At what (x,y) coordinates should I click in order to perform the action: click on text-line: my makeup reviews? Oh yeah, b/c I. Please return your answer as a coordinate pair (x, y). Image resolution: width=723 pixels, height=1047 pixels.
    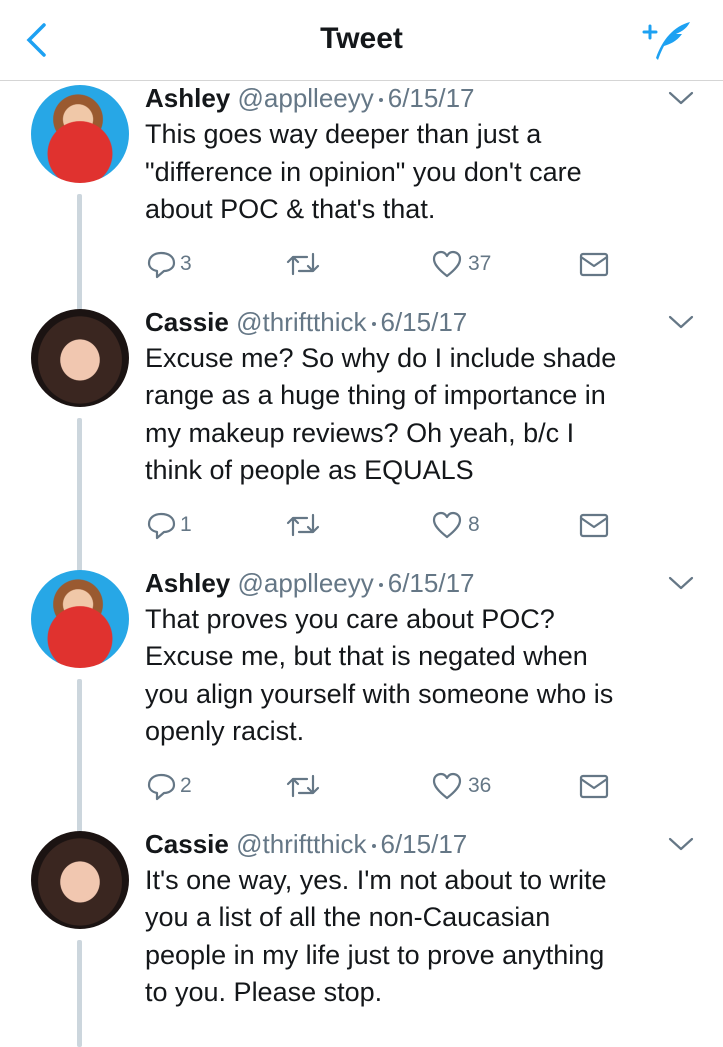
    Looking at the image, I should click on (360, 432).